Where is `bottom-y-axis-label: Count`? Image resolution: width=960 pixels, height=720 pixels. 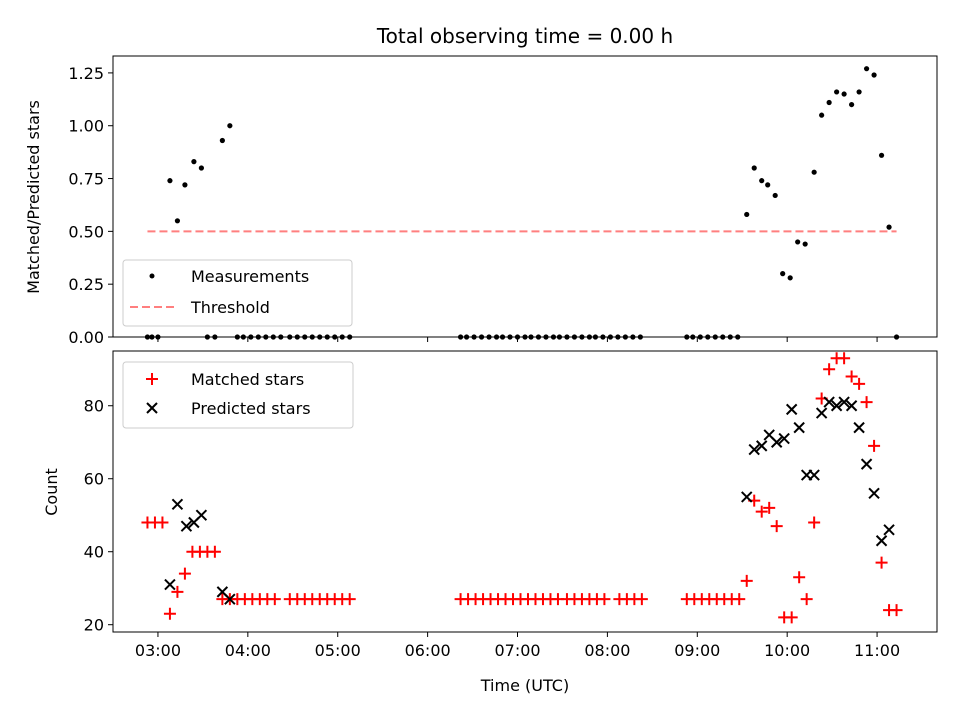 bottom-y-axis-label: Count is located at coordinates (51, 492).